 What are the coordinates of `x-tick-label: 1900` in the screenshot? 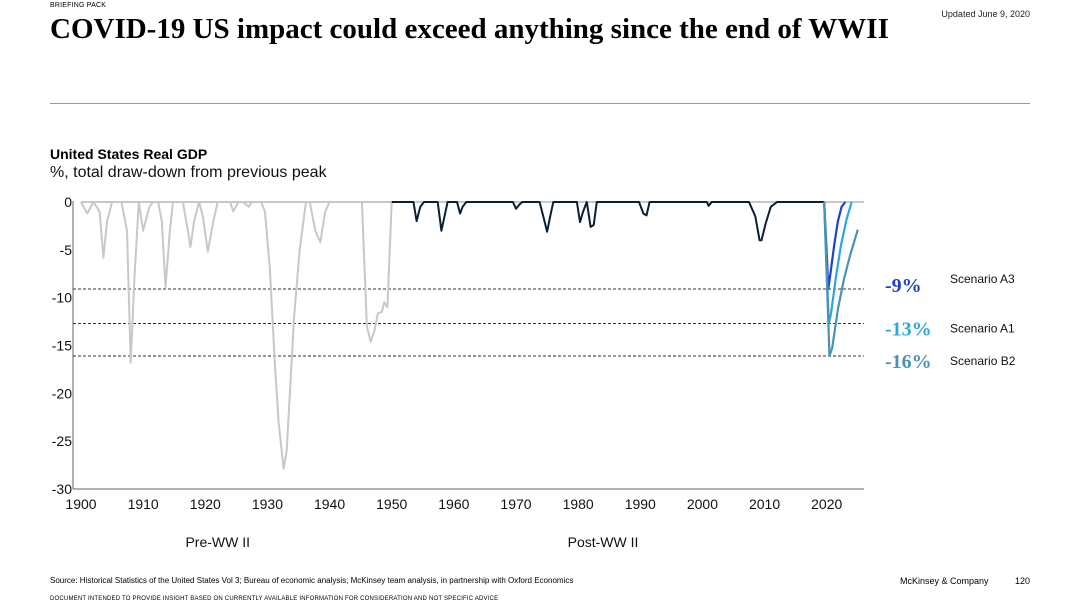 It's located at (80, 504).